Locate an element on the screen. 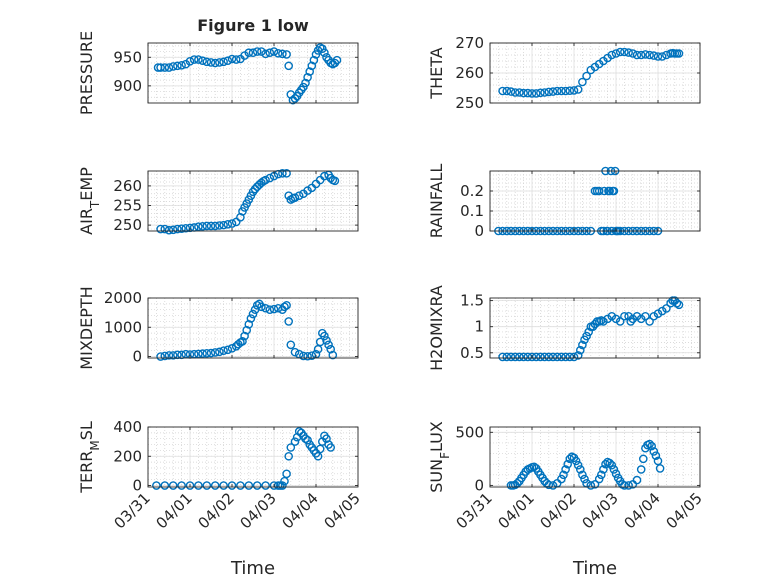 This screenshot has height=583, width=778. svg-text: AIRTEMP is located at coordinates (89, 201).